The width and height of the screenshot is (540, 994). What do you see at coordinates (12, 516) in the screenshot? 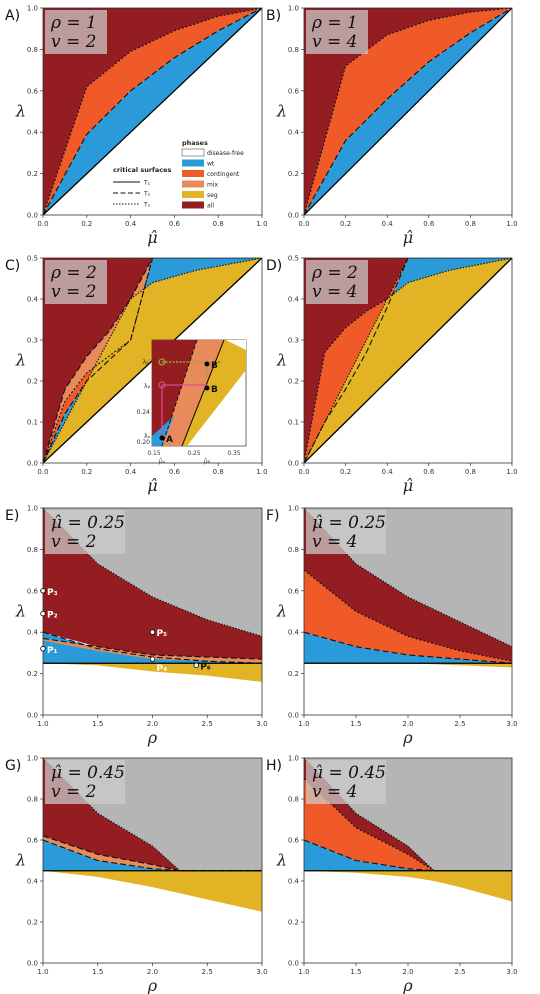
I see `panel-label: E)` at bounding box center [12, 516].